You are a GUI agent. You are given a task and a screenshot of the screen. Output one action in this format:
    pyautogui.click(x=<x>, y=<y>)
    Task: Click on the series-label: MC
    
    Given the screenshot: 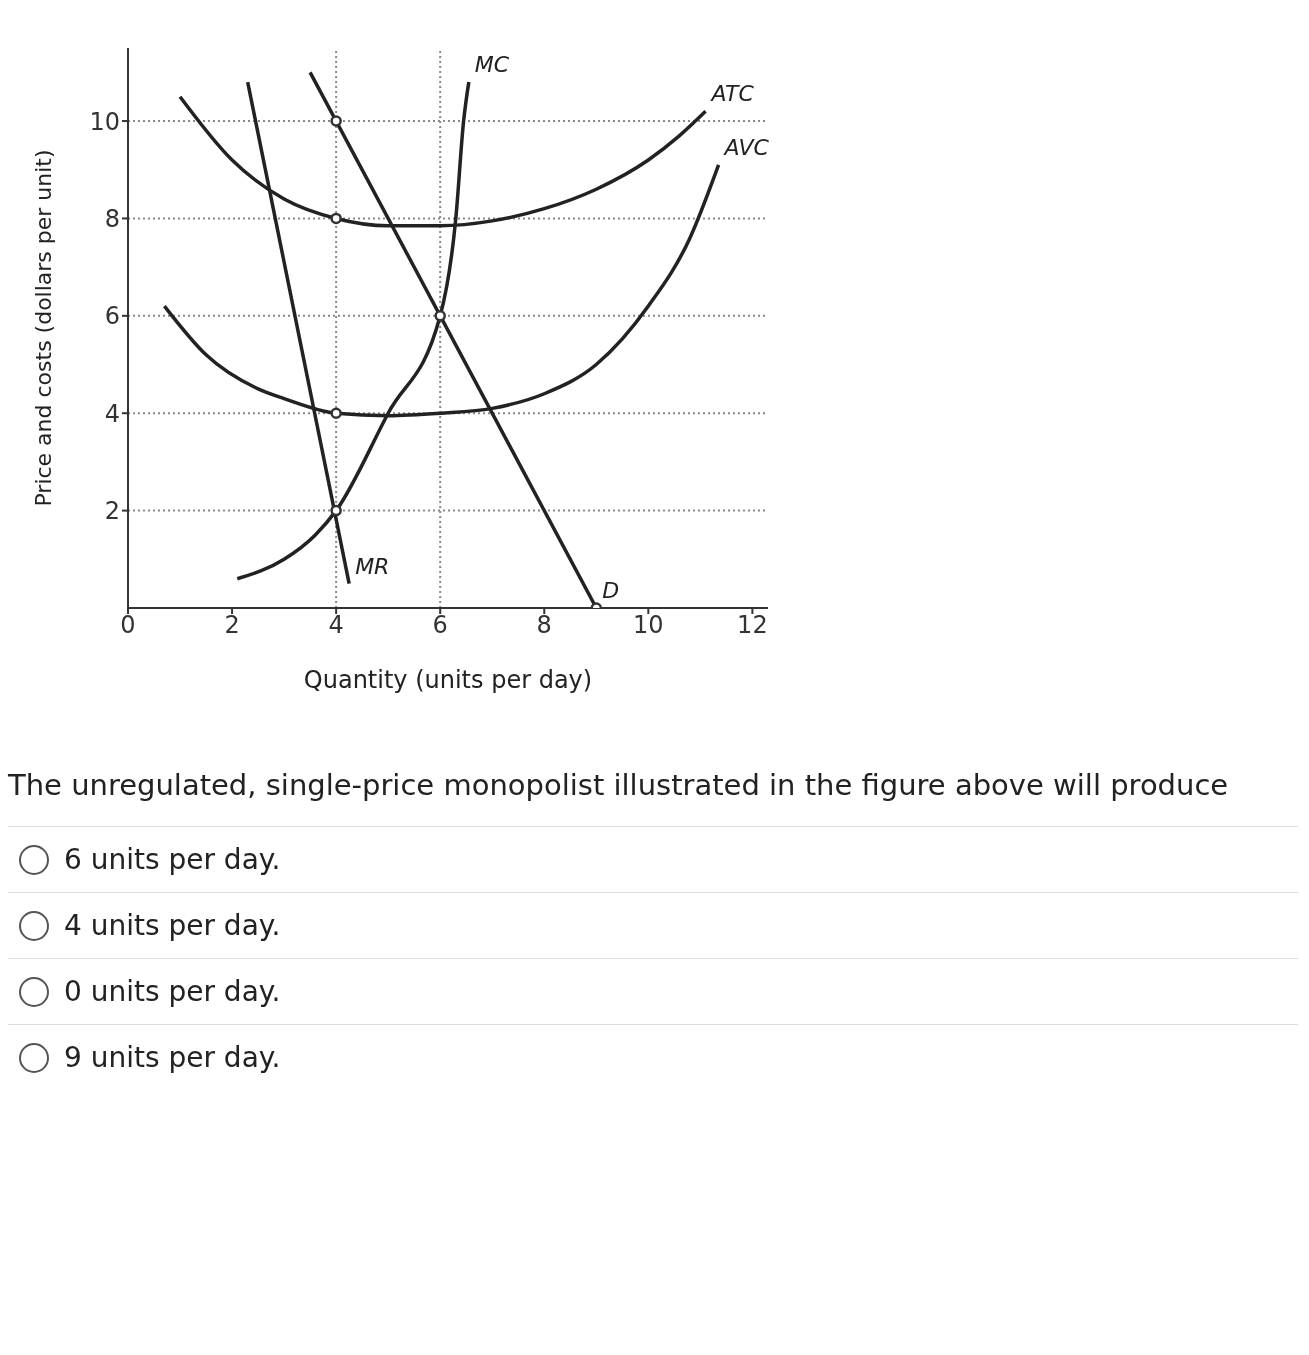 What is the action you would take?
    pyautogui.click(x=492, y=65)
    